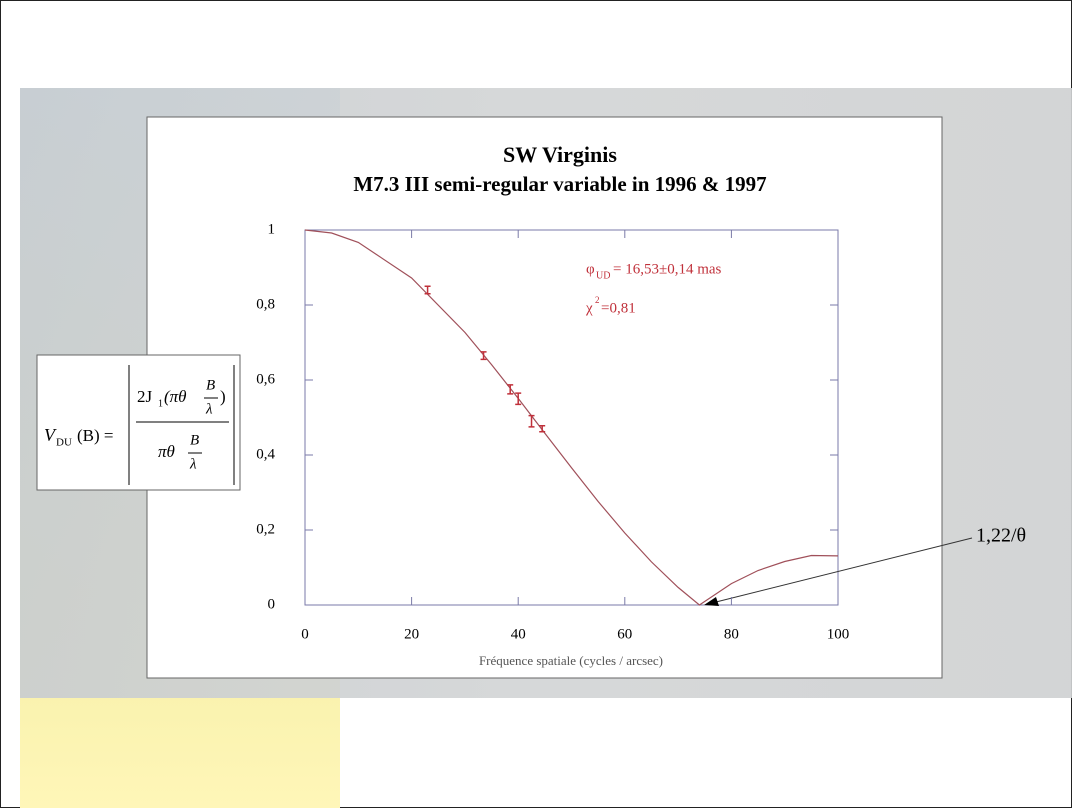 The width and height of the screenshot is (1072, 808). I want to click on den-frac-bot: λ, so click(193, 464).